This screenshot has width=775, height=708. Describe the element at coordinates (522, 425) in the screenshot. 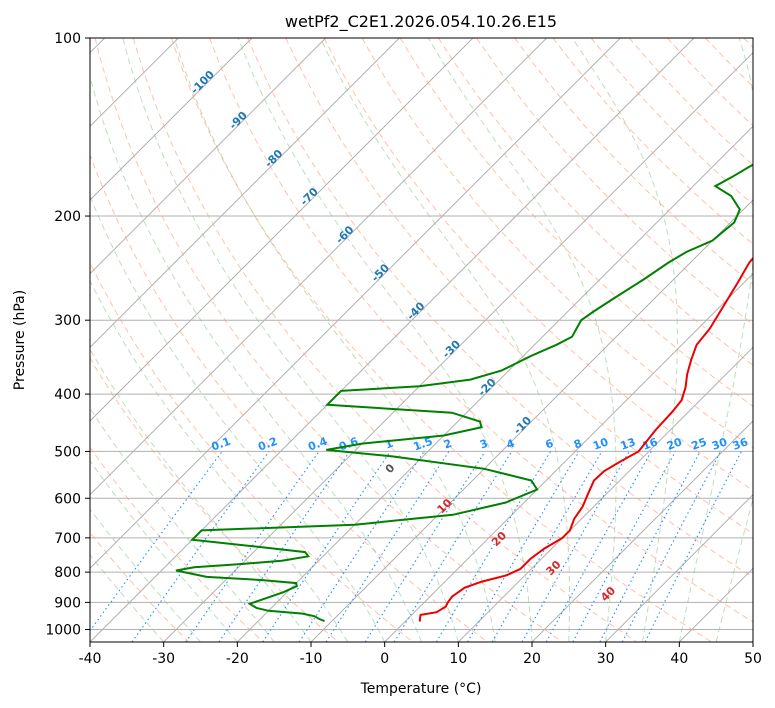

I see `isotherm-label: -10` at that location.